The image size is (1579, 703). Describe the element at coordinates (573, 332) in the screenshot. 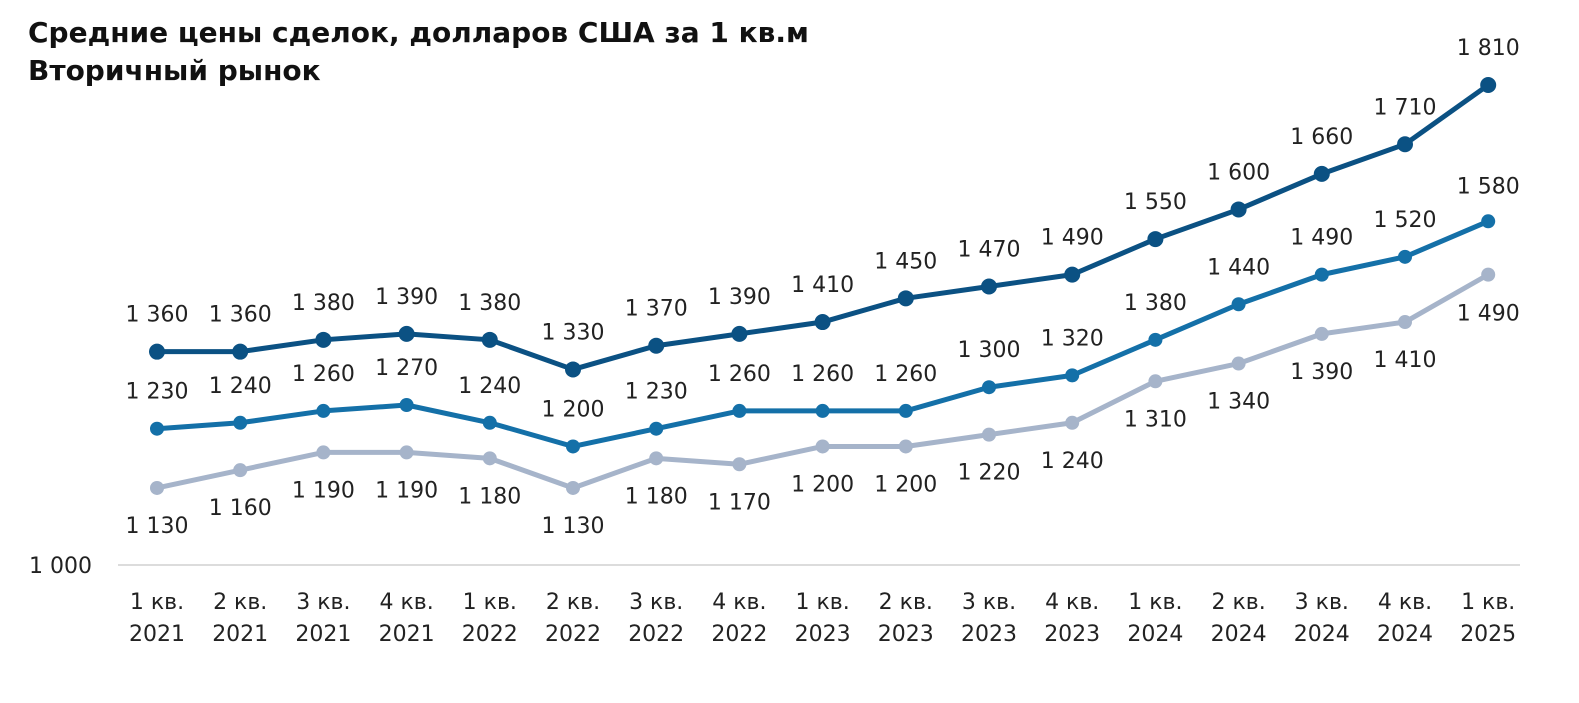

I see `data-label: 1 330` at that location.